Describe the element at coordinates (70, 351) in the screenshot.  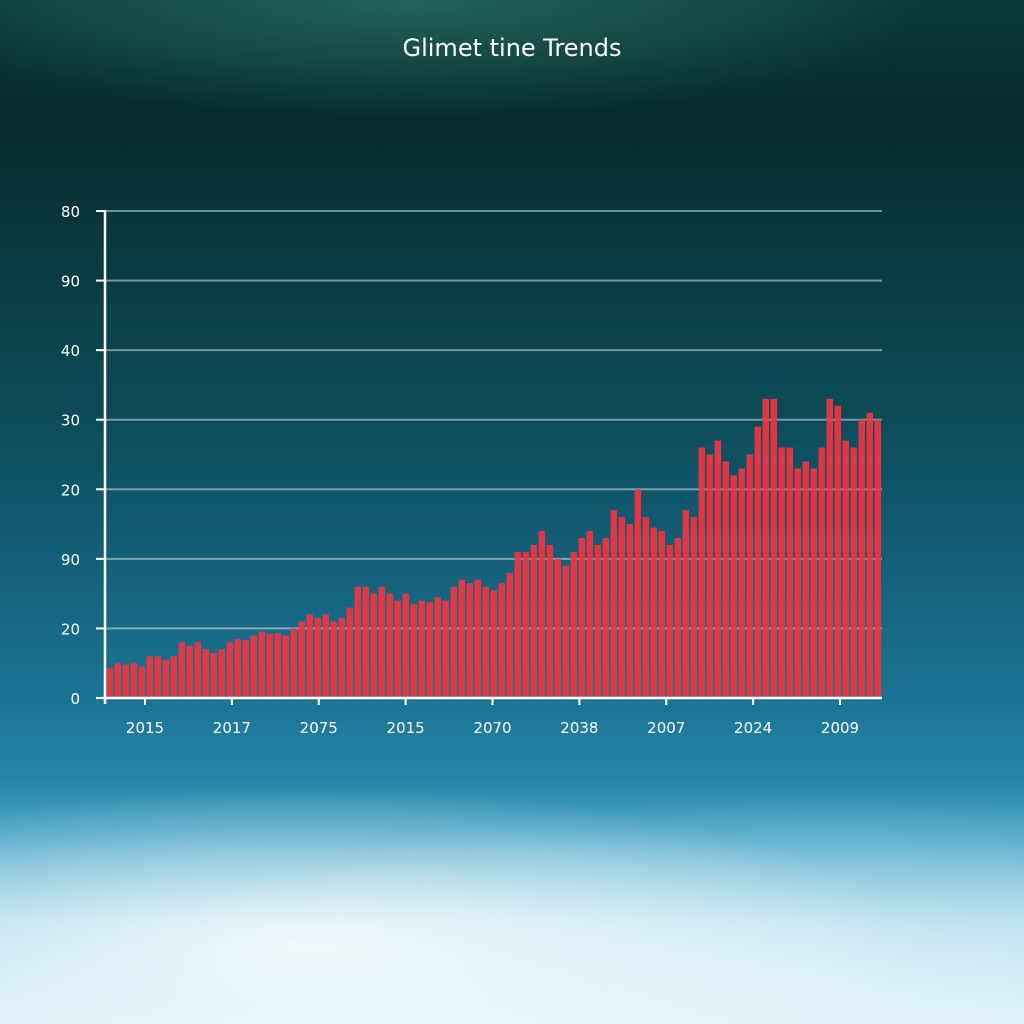
I see `y-tick-label: 40` at that location.